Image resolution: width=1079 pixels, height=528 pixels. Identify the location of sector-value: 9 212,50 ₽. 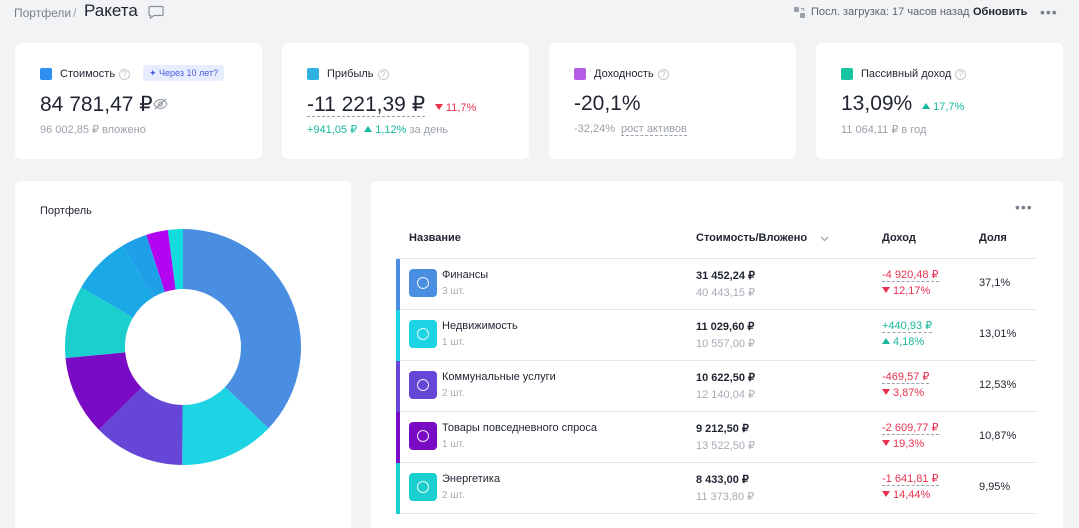
(722, 429).